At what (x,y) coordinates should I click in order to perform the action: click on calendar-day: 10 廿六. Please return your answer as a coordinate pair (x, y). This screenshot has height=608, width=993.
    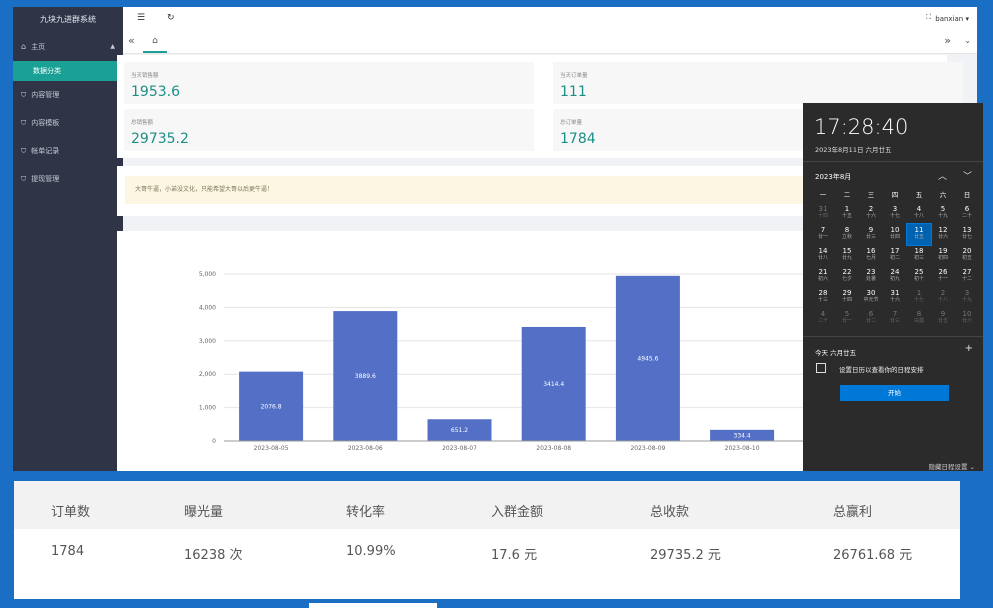
    Looking at the image, I should click on (967, 318).